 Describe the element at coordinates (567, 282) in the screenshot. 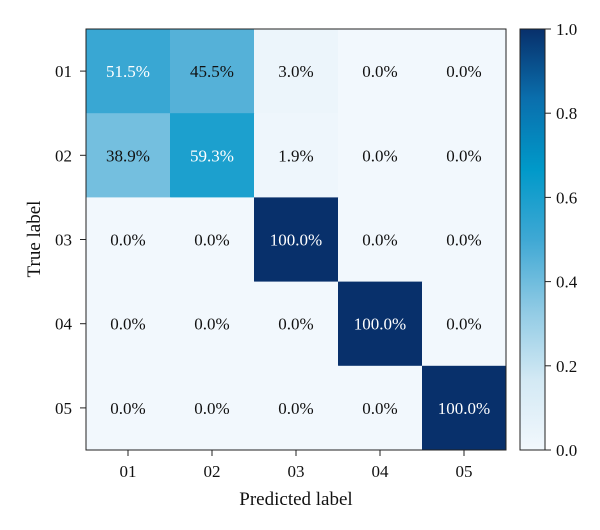

I see `colorbar-tick-label: 0.4` at that location.